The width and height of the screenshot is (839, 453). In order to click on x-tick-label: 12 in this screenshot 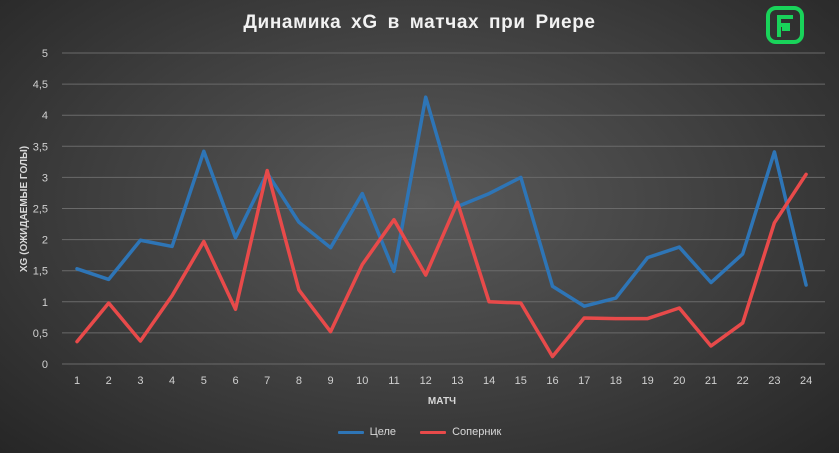, I will do `click(426, 381)`.